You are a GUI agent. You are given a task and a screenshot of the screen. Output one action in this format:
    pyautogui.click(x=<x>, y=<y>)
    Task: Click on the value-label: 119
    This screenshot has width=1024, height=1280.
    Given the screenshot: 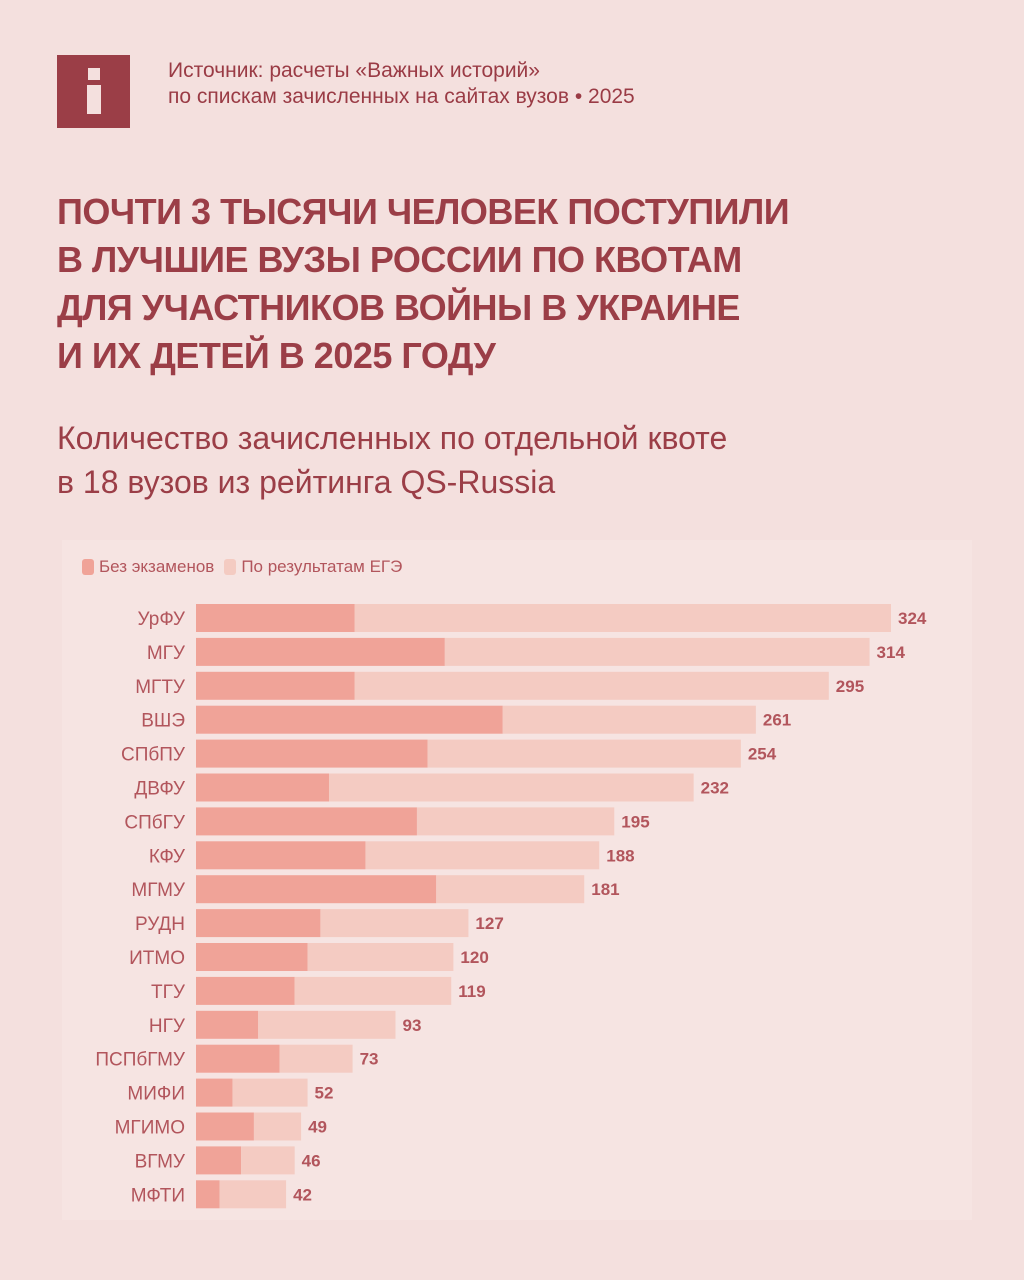 What is the action you would take?
    pyautogui.click(x=471, y=991)
    